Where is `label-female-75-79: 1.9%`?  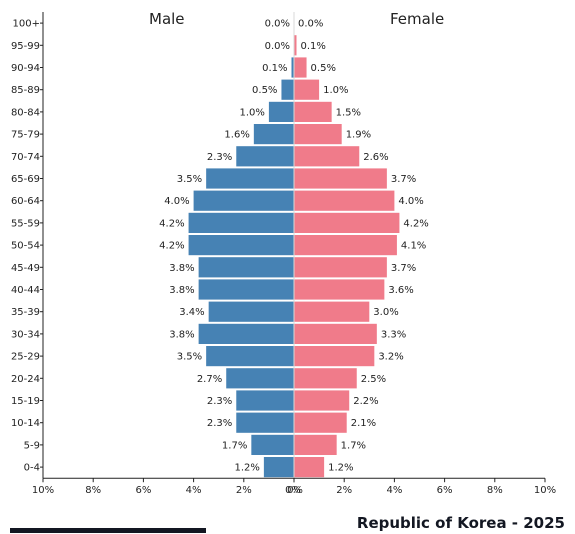 label-female-75-79: 1.9% is located at coordinates (358, 135).